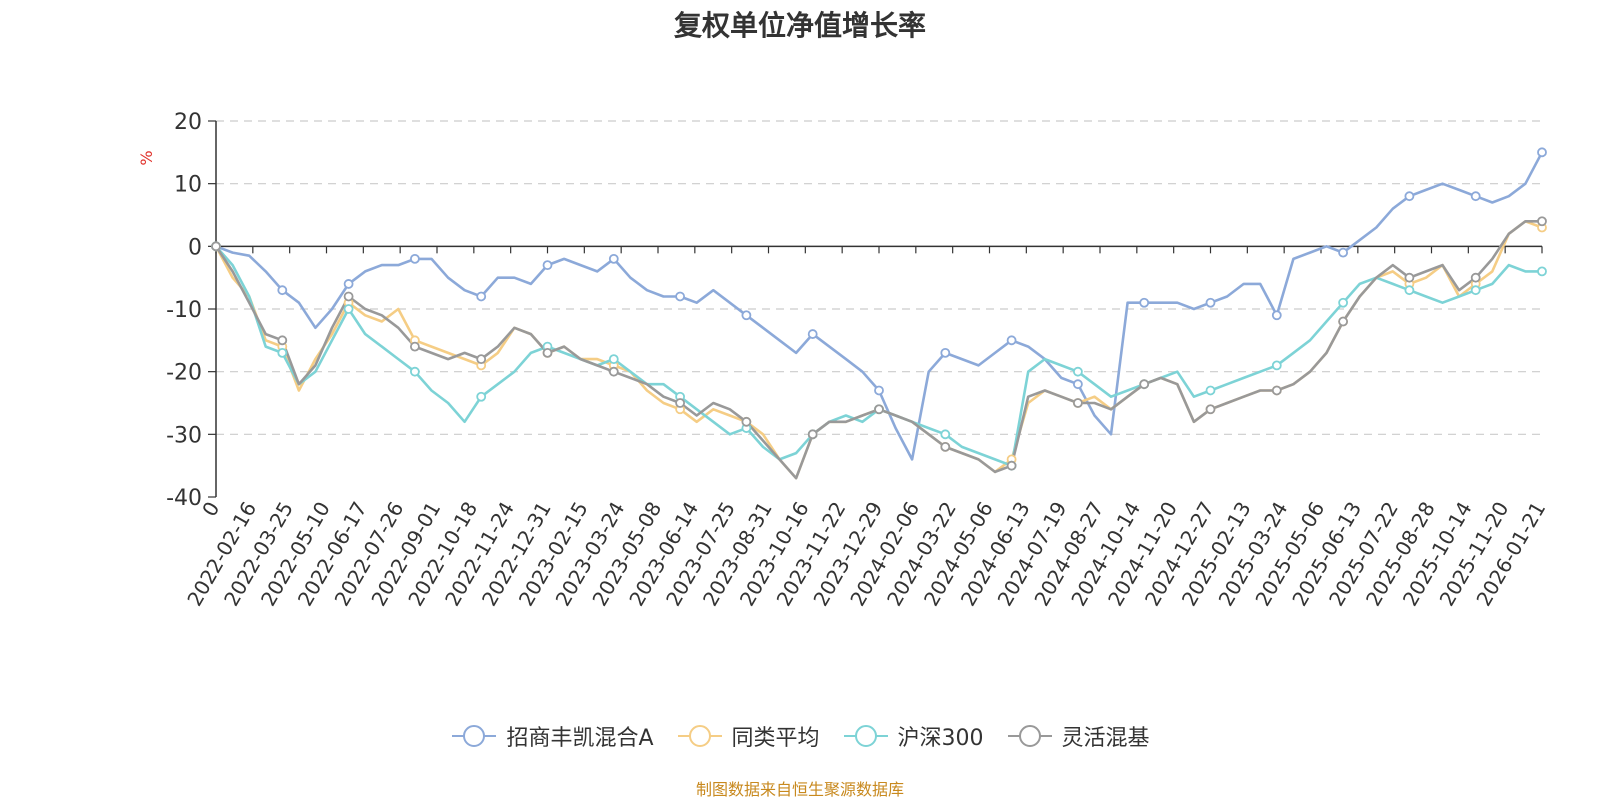  I want to click on legend-item: 同类平均, so click(748, 736).